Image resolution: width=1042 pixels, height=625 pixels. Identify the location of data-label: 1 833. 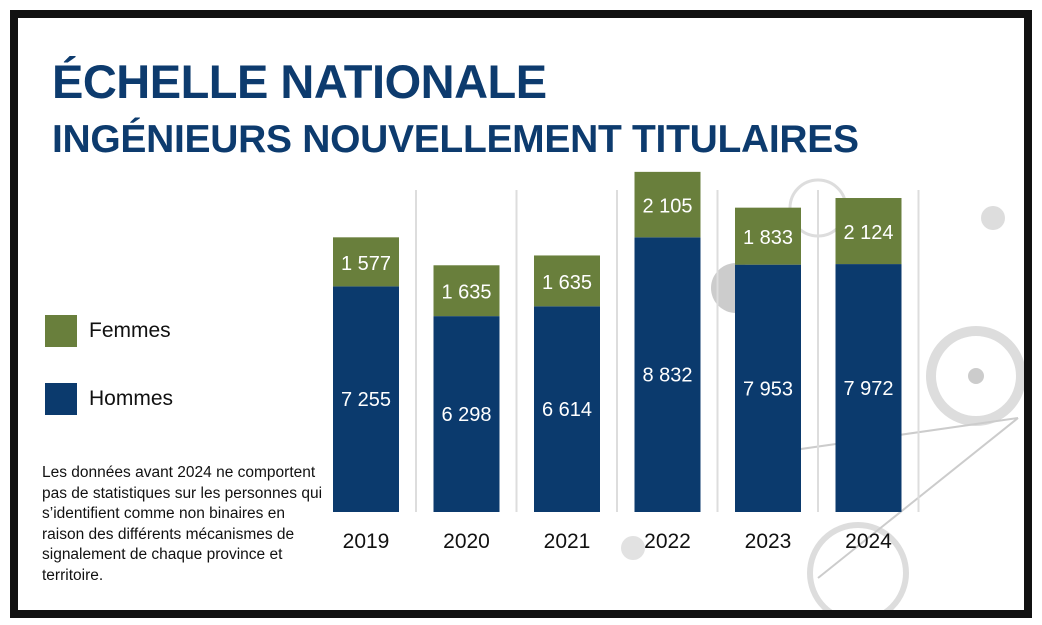
(768, 238).